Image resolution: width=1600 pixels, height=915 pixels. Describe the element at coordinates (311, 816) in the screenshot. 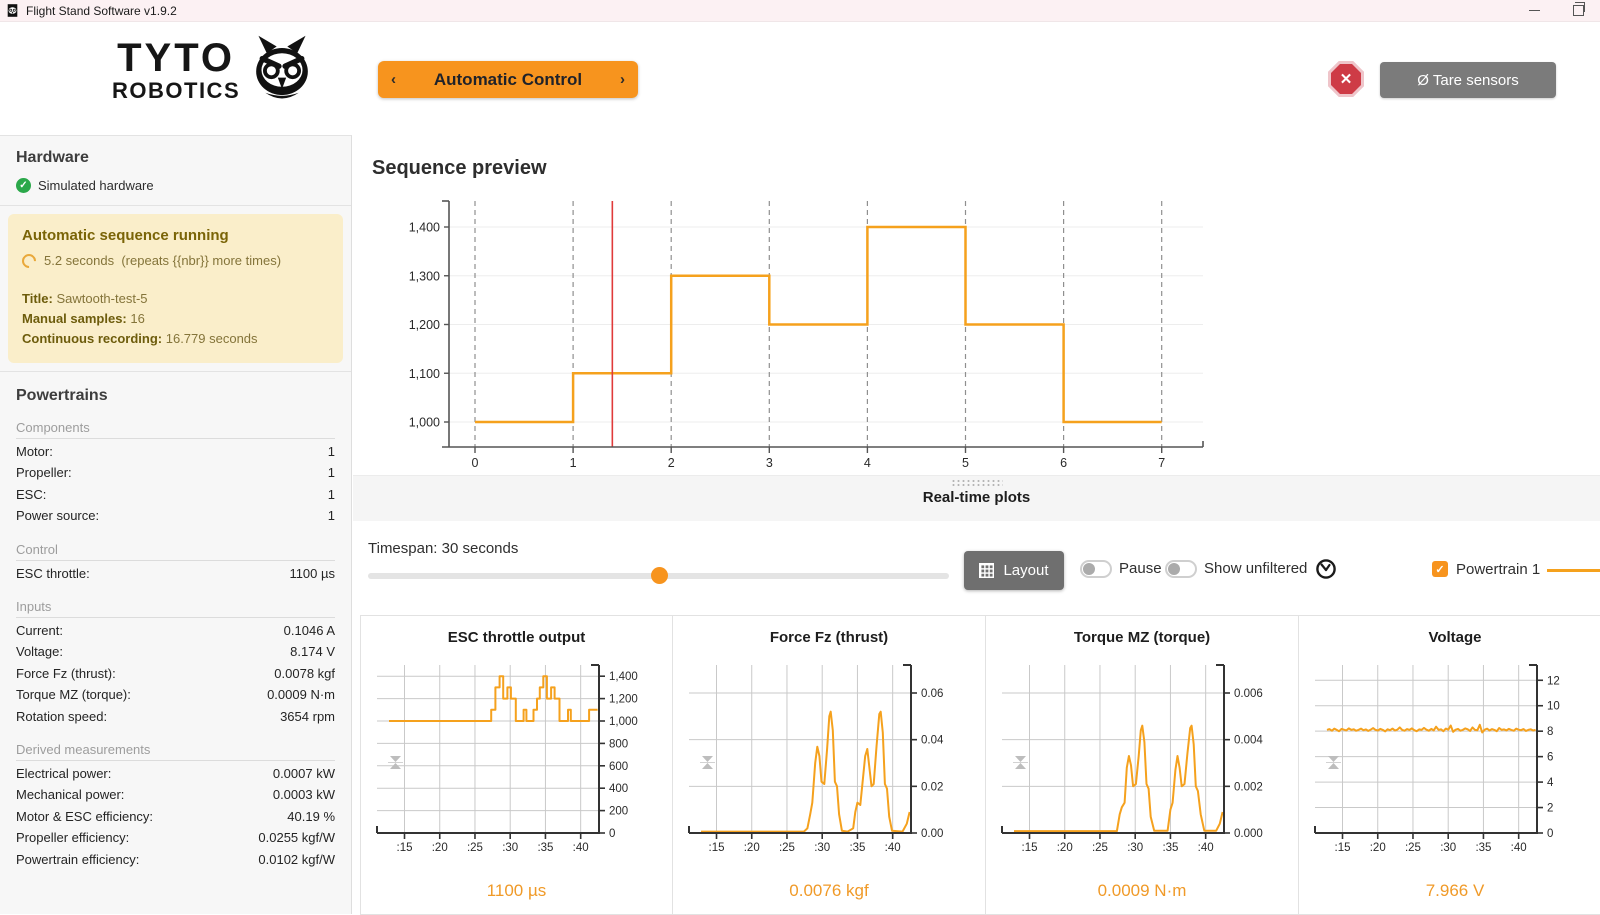

I see `measurement-value: 40.19 %` at that location.